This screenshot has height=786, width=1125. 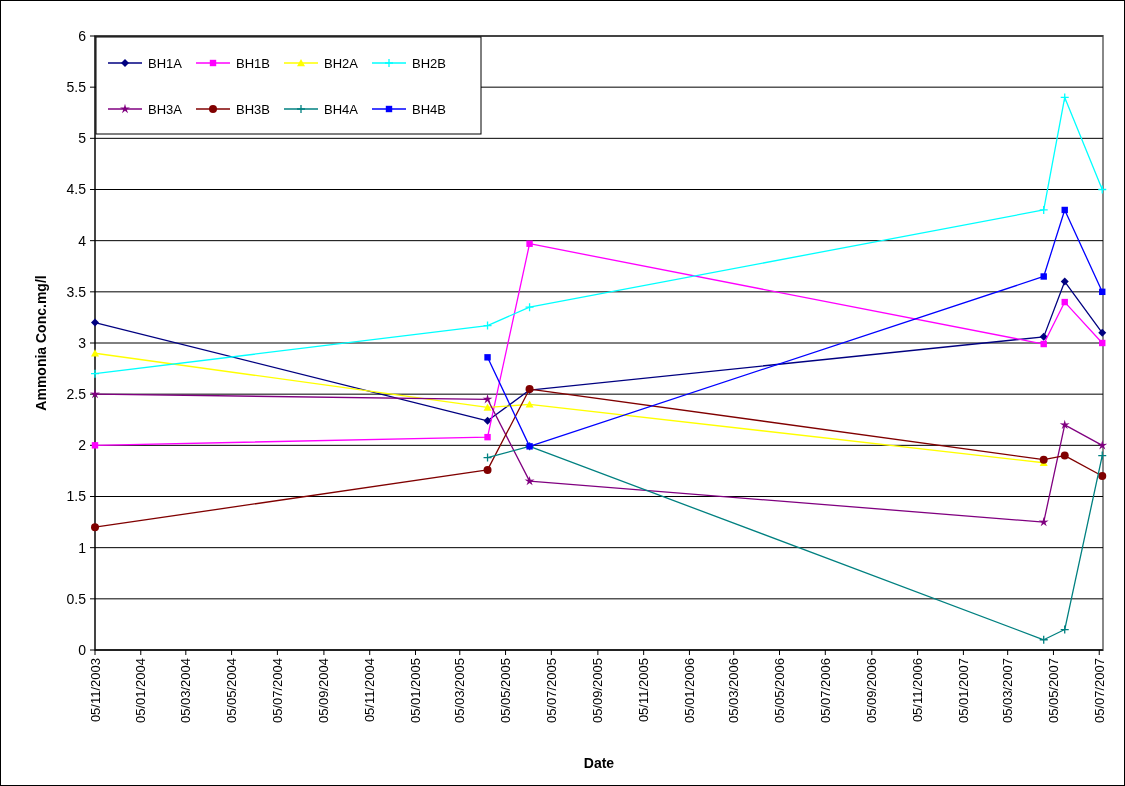 What do you see at coordinates (429, 63) in the screenshot?
I see `legend-label: BH2B` at bounding box center [429, 63].